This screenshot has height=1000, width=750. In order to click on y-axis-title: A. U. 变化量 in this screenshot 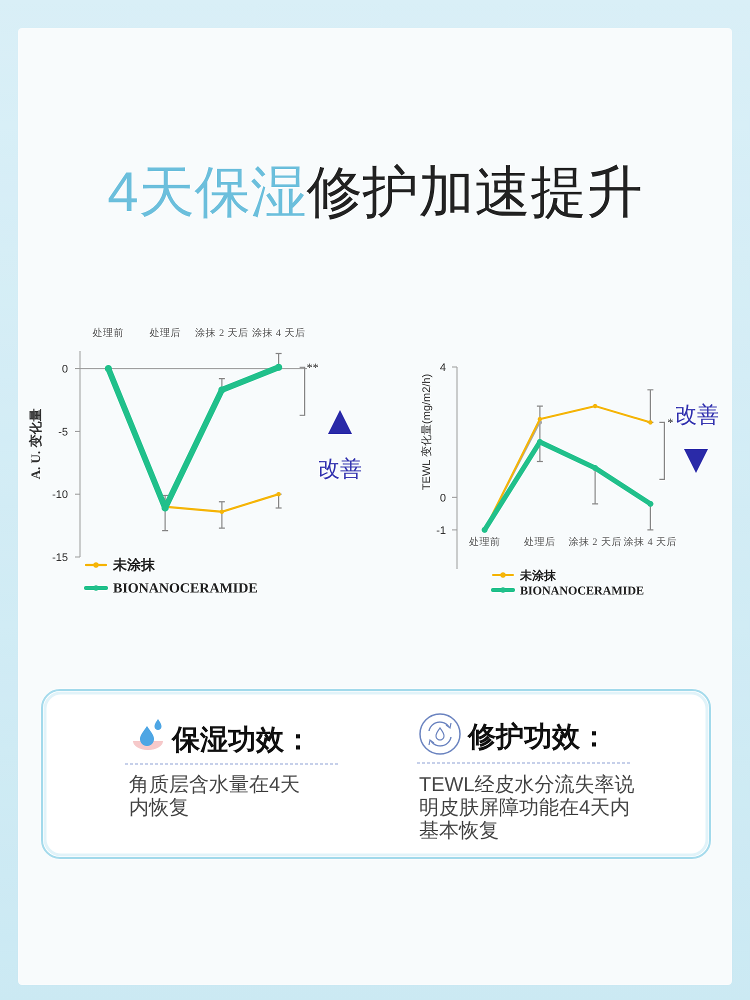, I will do `click(35, 444)`.